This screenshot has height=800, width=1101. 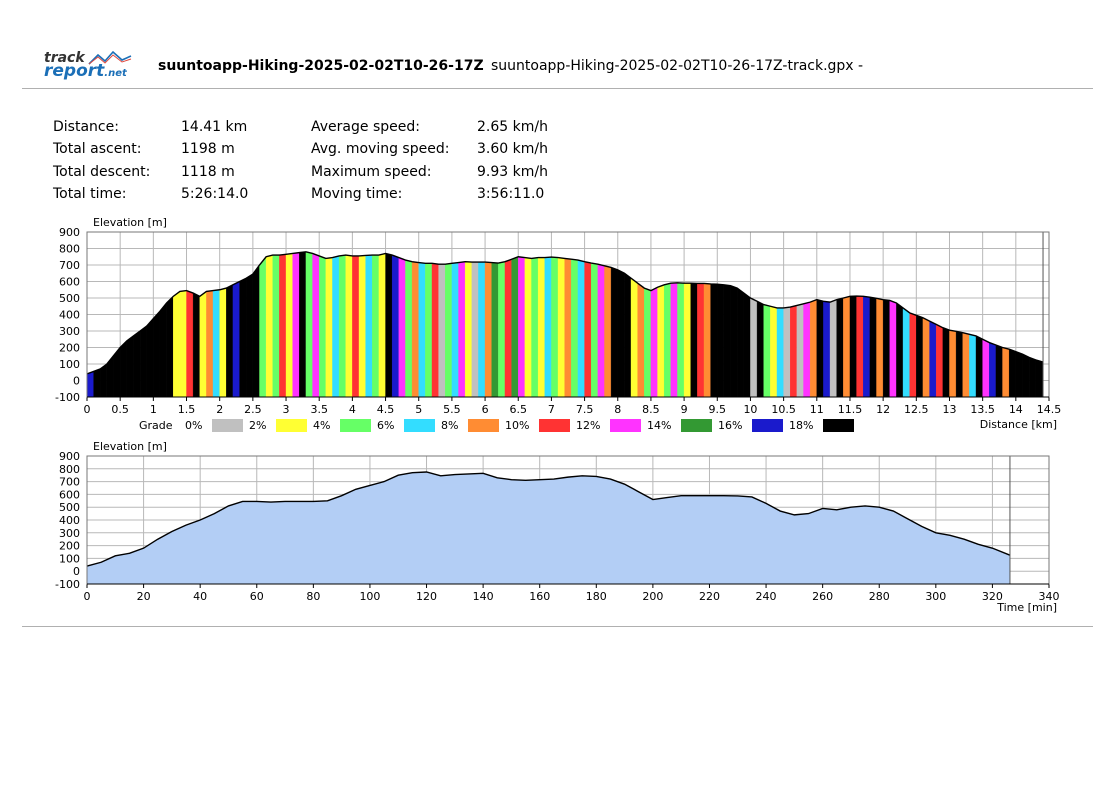 I want to click on x-tick-label: 5.5, so click(x=452, y=409).